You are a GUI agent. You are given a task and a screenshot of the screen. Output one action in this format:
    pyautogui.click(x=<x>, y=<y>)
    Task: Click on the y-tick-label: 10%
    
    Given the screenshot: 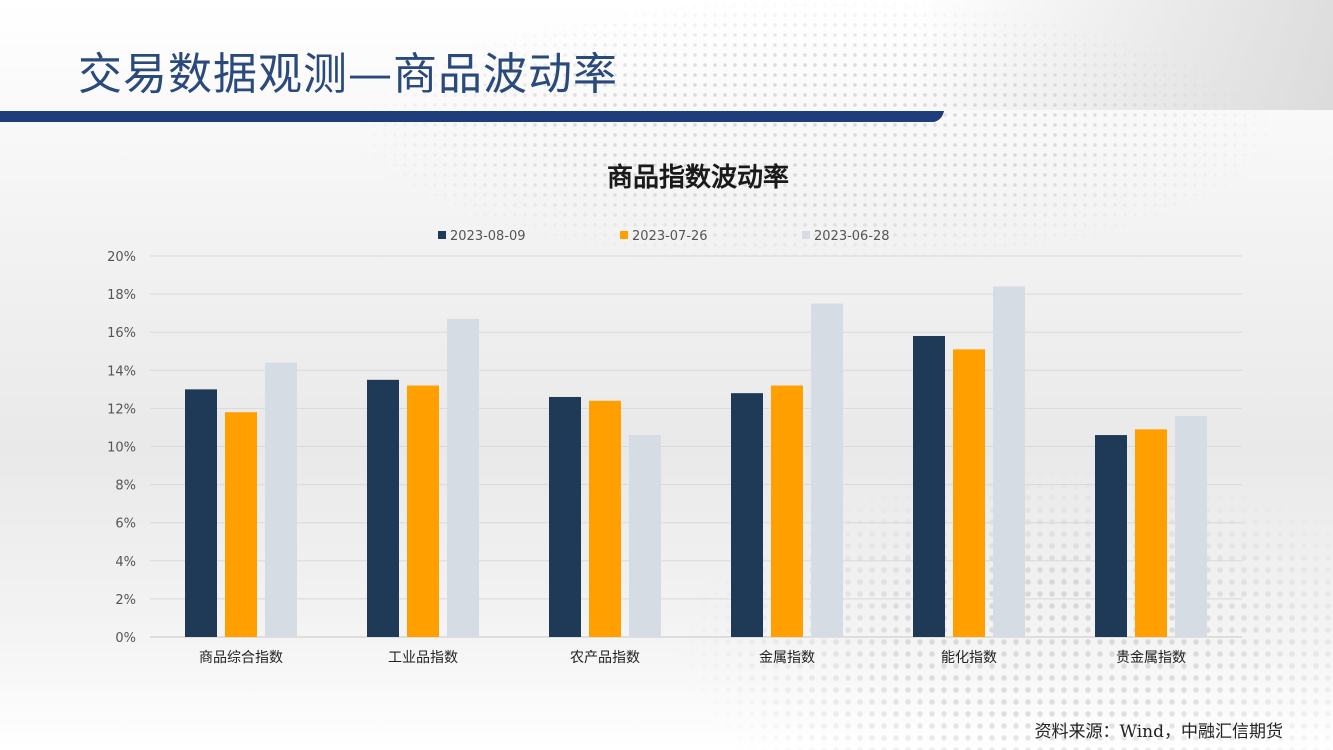 What is the action you would take?
    pyautogui.click(x=121, y=448)
    